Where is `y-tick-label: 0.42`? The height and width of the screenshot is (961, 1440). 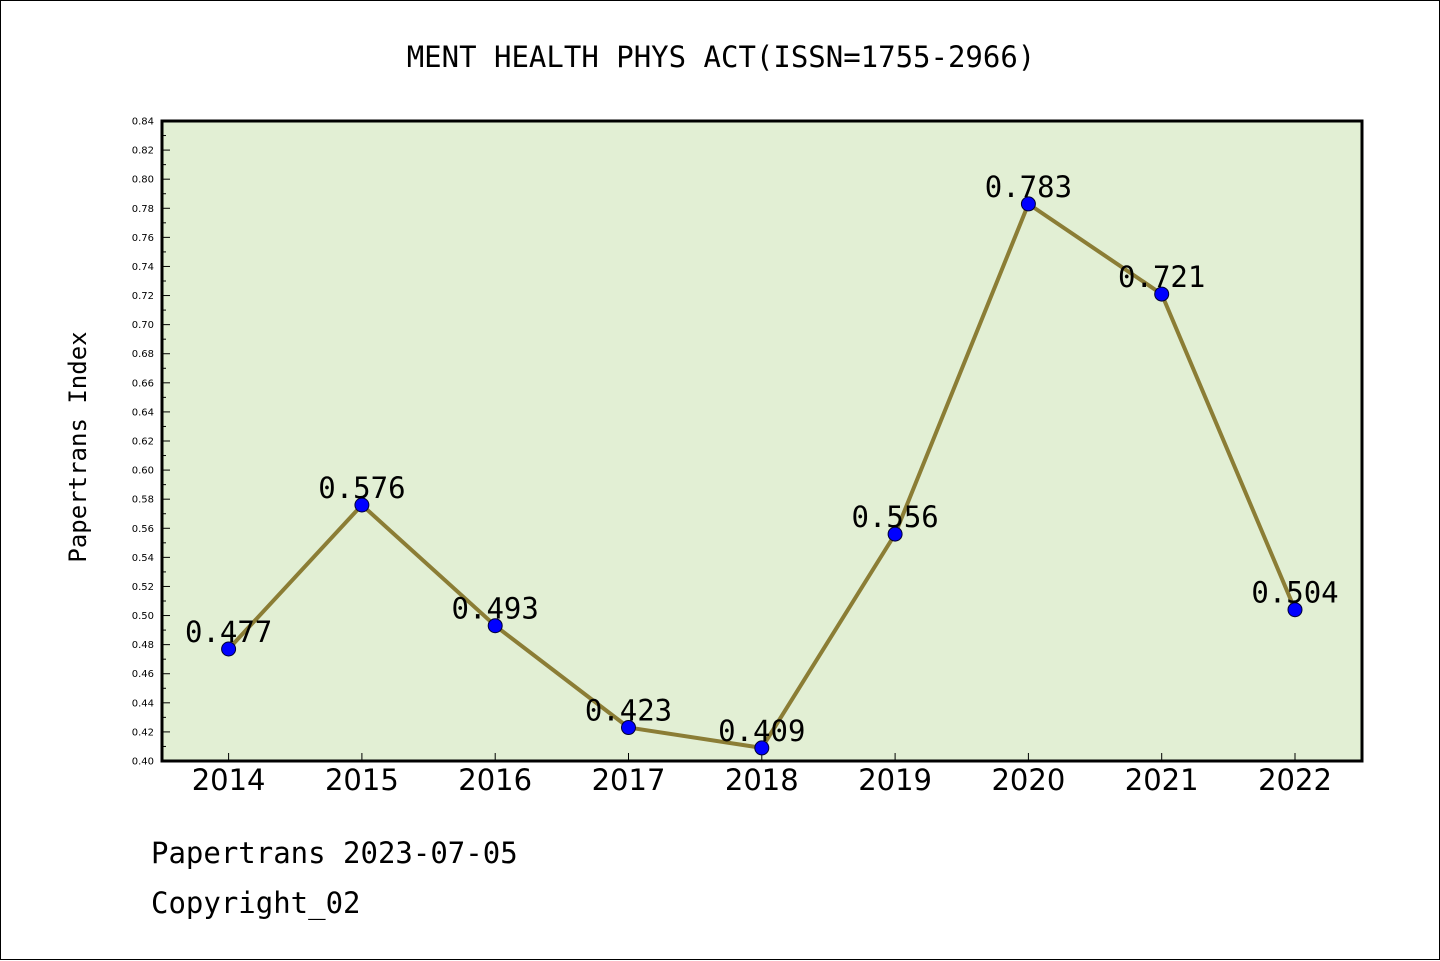 y-tick-label: 0.42 is located at coordinates (143, 732).